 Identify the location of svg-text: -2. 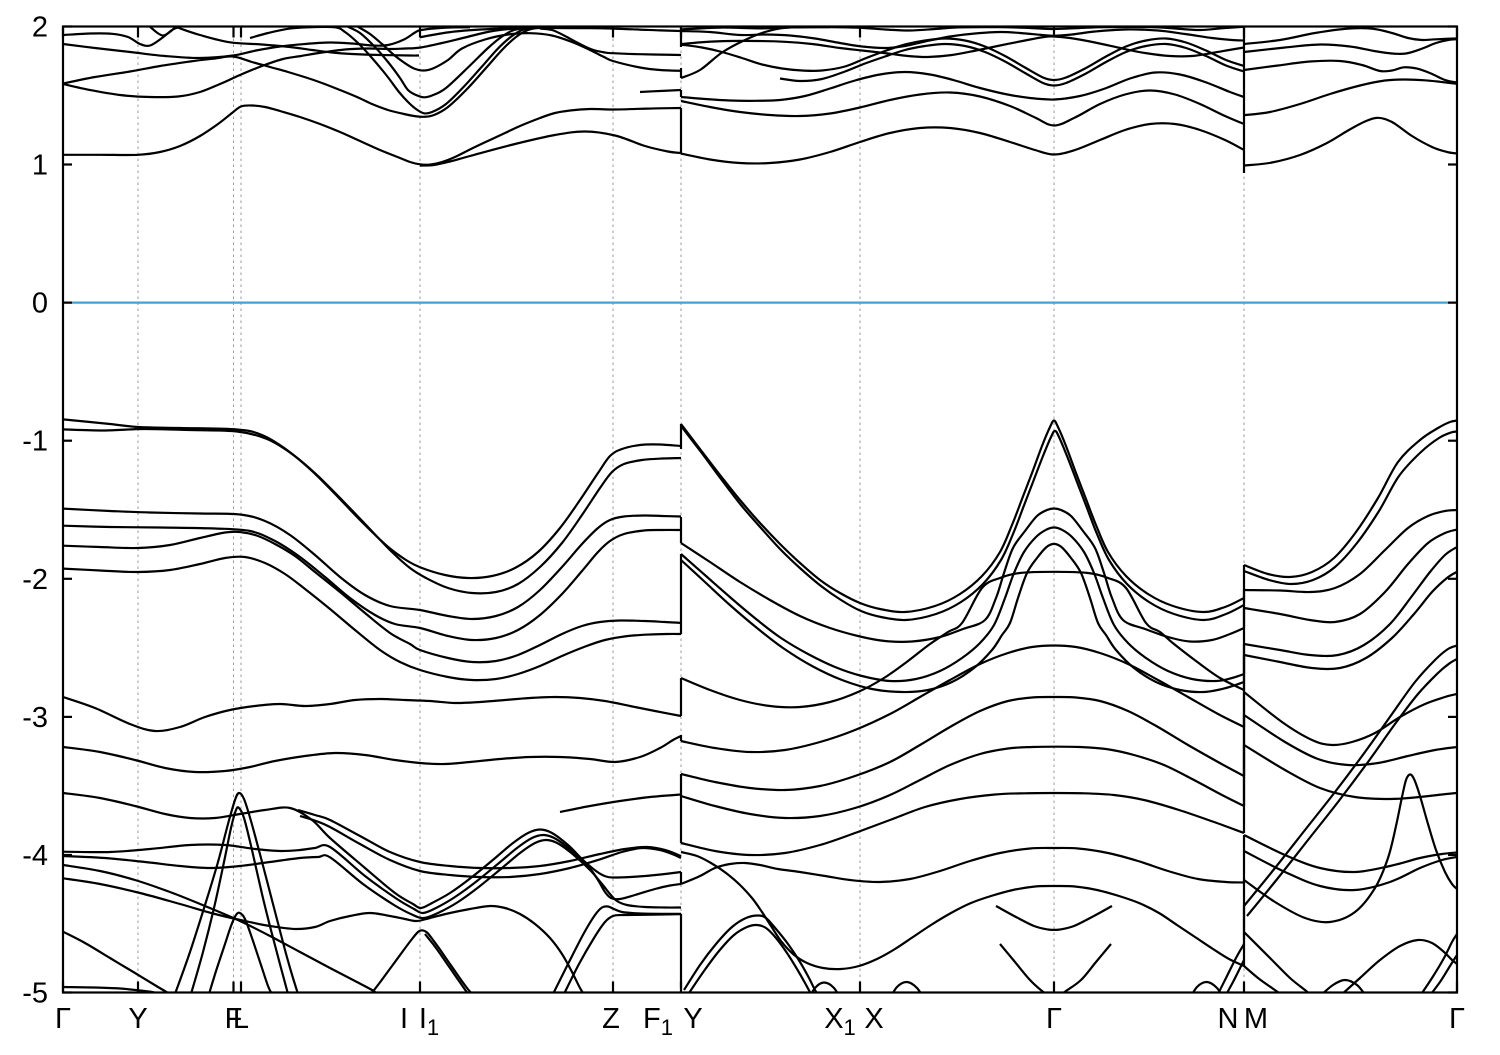
(35, 580).